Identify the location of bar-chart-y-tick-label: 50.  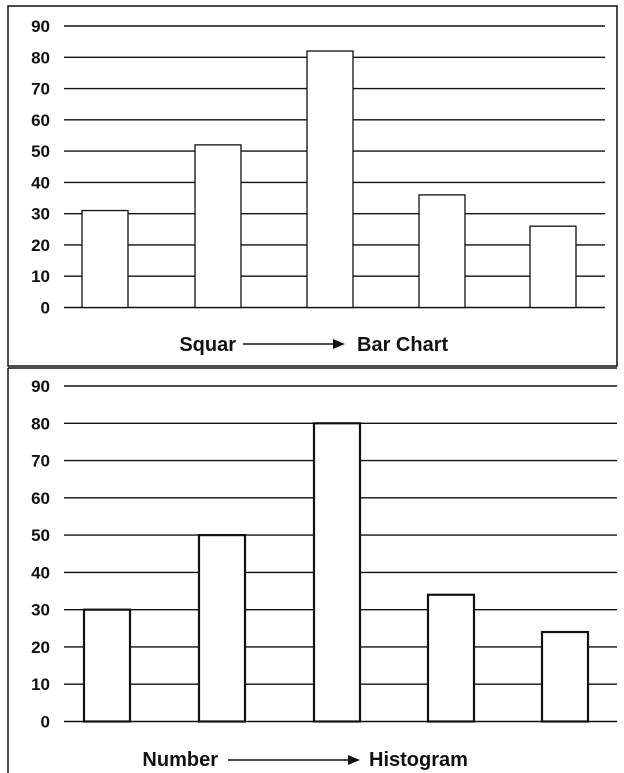
(40, 151).